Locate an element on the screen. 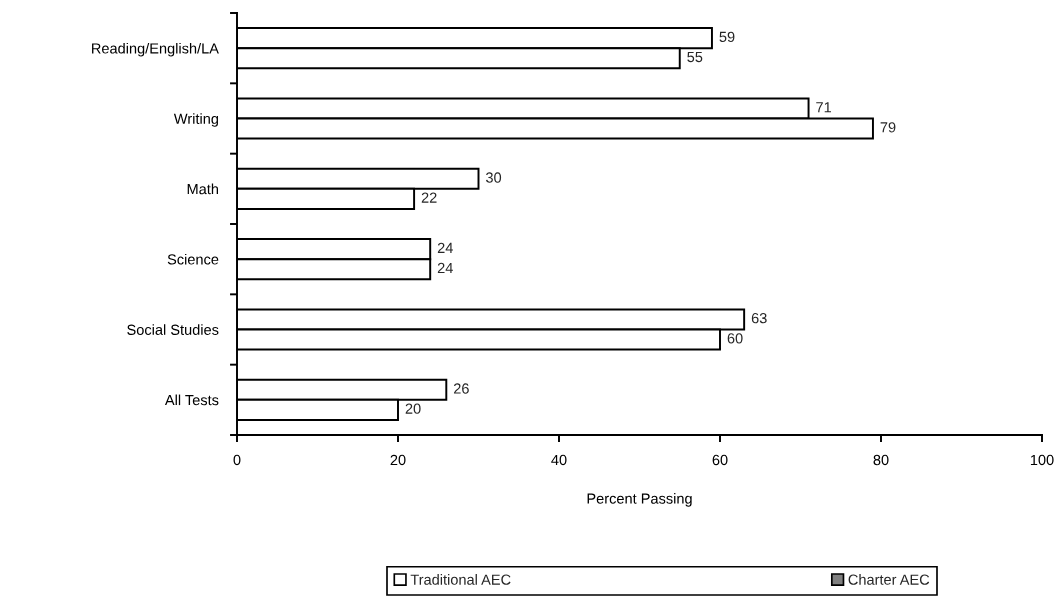 This screenshot has width=1062, height=597. y-tick-label: Math is located at coordinates (202, 189).